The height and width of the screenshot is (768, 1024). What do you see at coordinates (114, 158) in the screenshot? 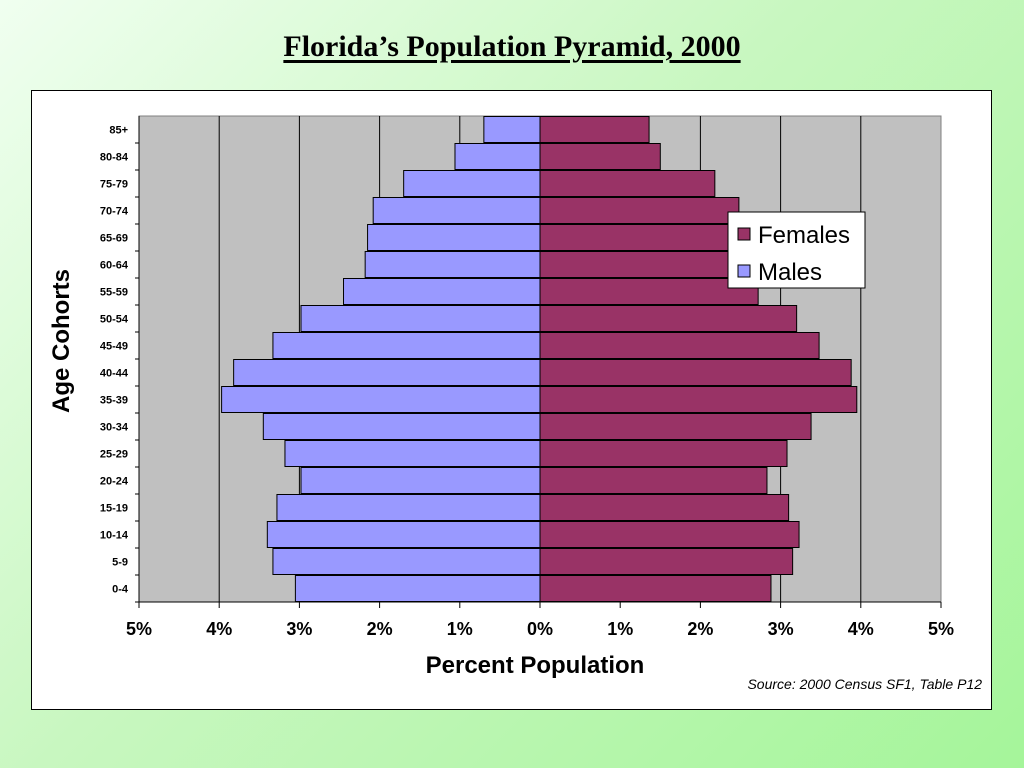
I see `y-tick-label: 80-84` at bounding box center [114, 158].